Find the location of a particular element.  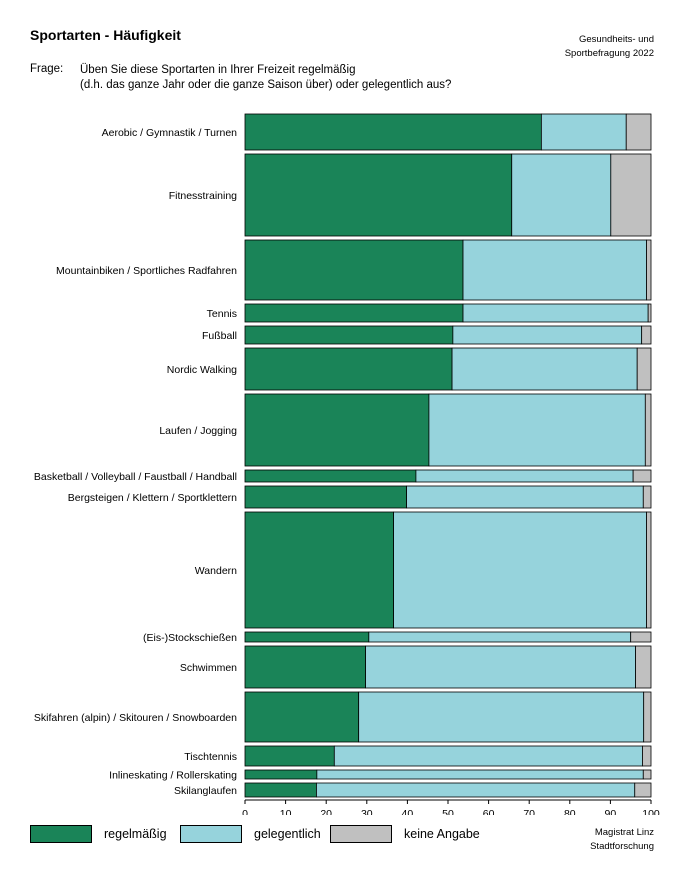

bar-keine-angabe-wandern is located at coordinates (649, 570).